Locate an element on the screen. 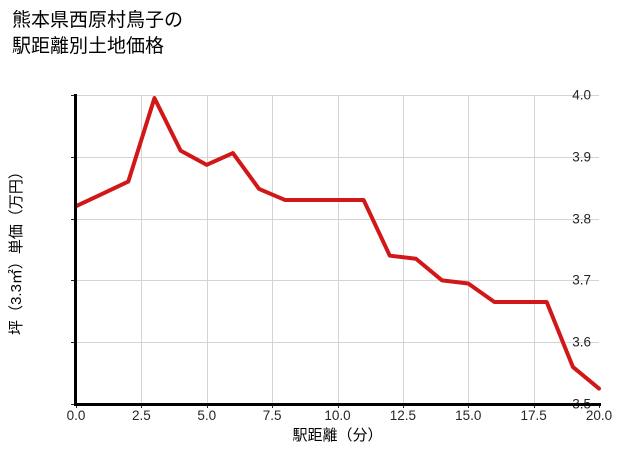 The height and width of the screenshot is (465, 621). chart-title: 熊本県西原村鳥子の 駅距離別土地価格 is located at coordinates (98, 33).